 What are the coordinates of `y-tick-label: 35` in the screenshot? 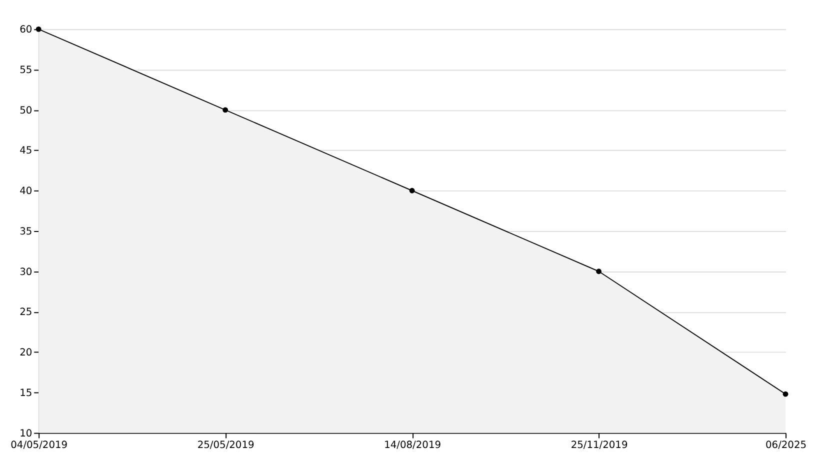 It's located at (26, 232).